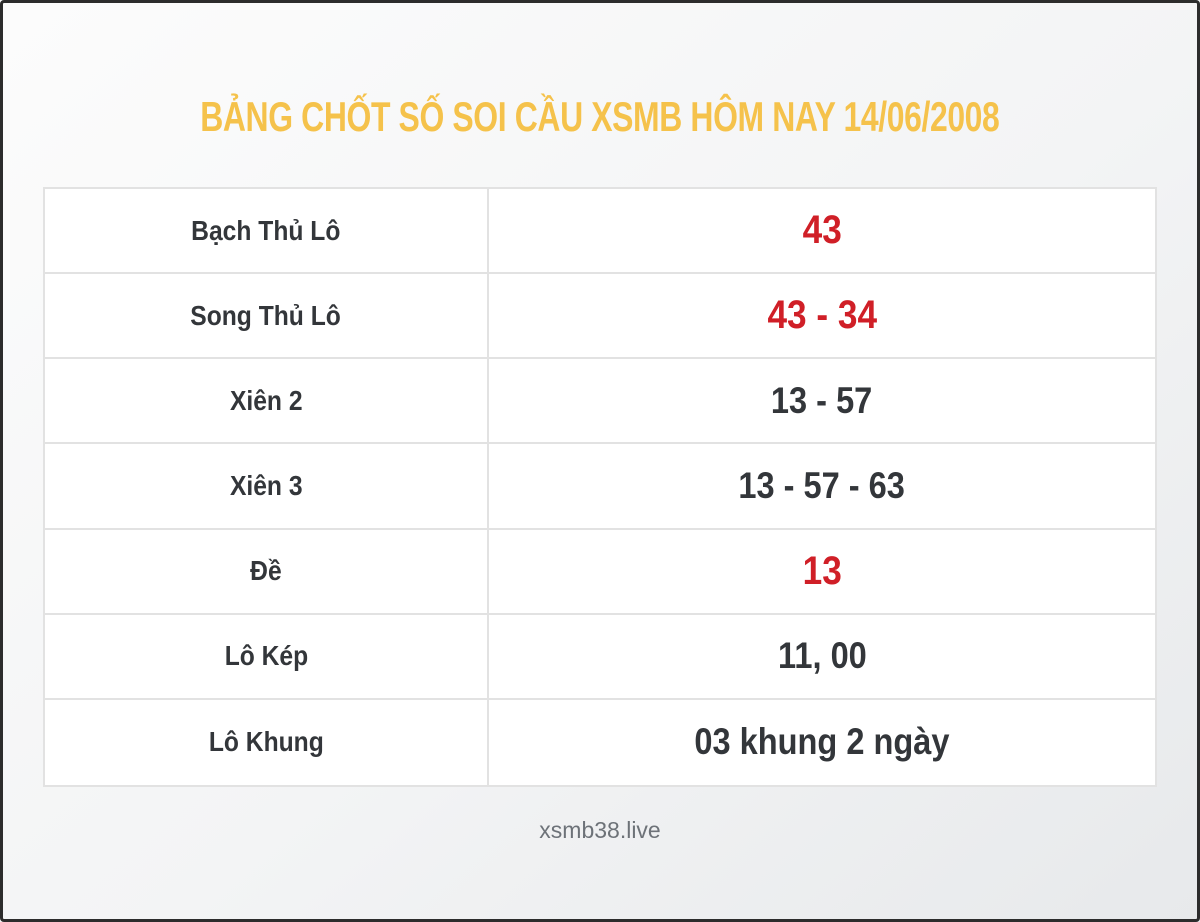 This screenshot has width=1200, height=922. Describe the element at coordinates (822, 315) in the screenshot. I see `row-value: 43 - 34` at that location.